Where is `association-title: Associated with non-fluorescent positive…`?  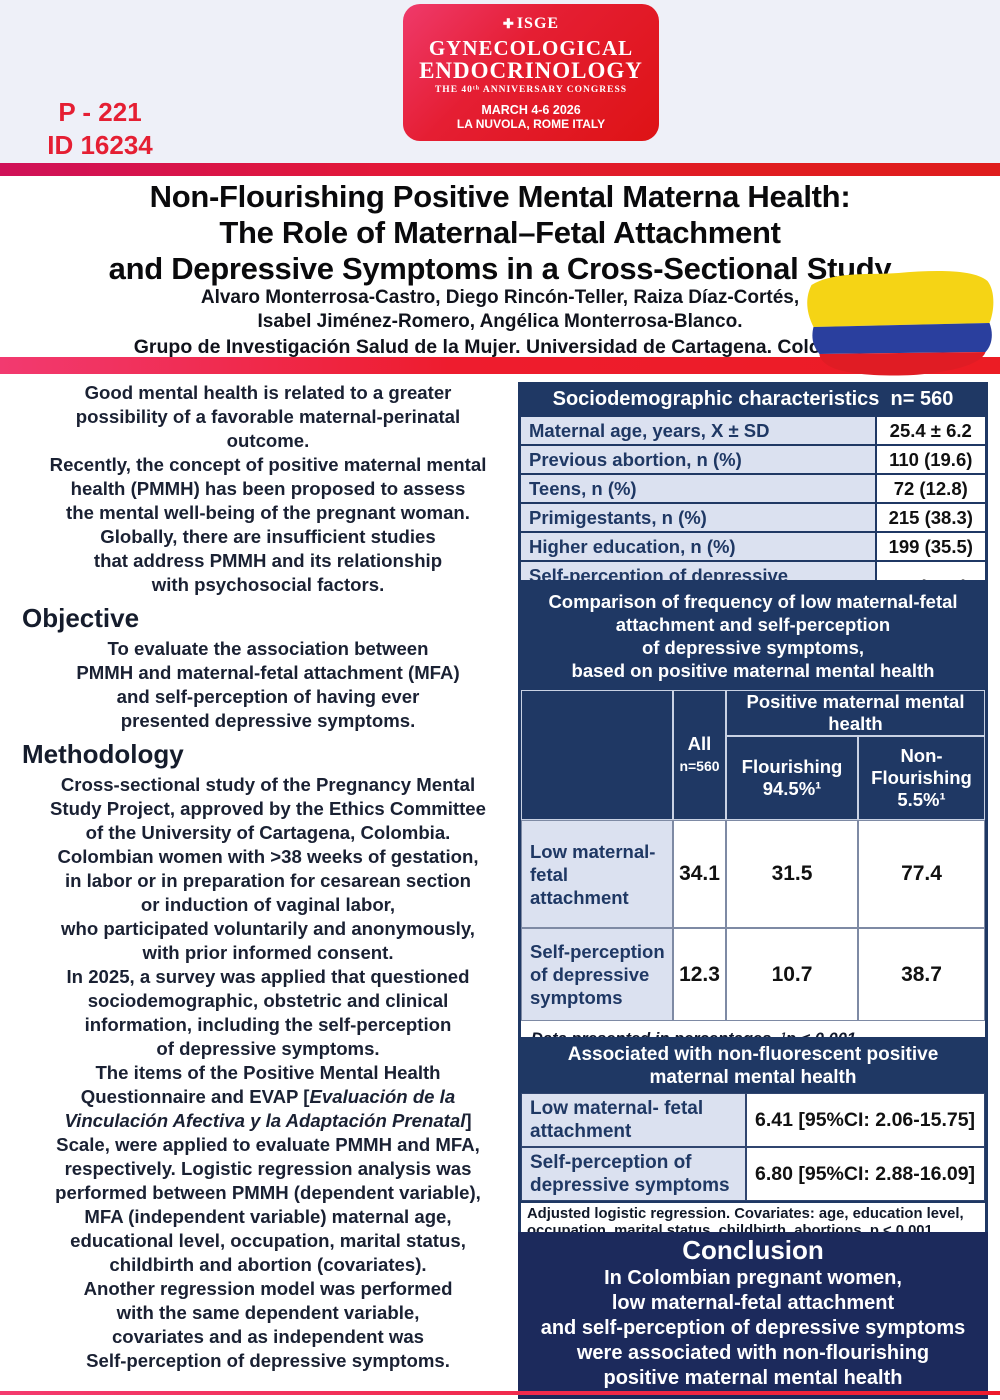
association-title: Associated with non-fluorescent positive… is located at coordinates (753, 1066).